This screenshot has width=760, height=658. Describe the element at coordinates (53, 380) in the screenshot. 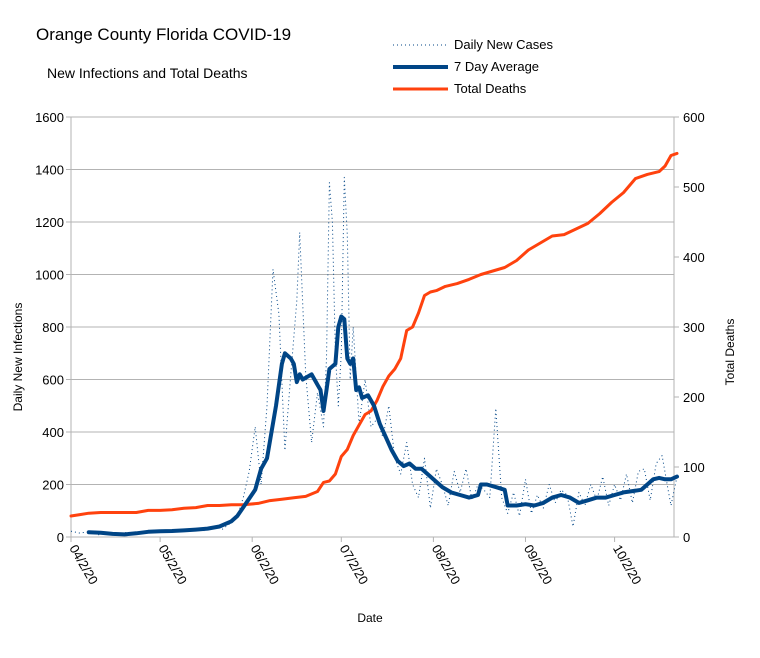

I see `y-tick-label: 600` at that location.